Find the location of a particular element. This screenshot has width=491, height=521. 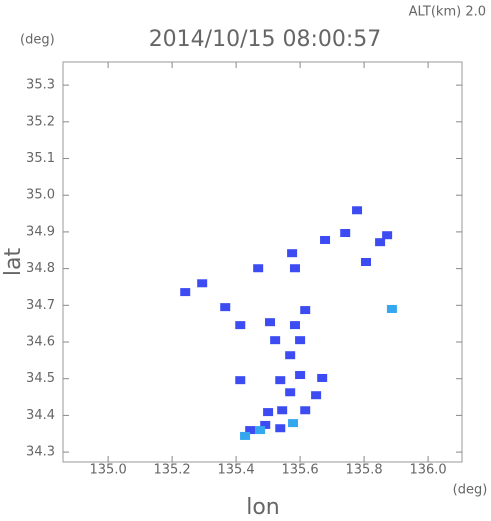

y-tick-label: 35.1 is located at coordinates (40, 158).